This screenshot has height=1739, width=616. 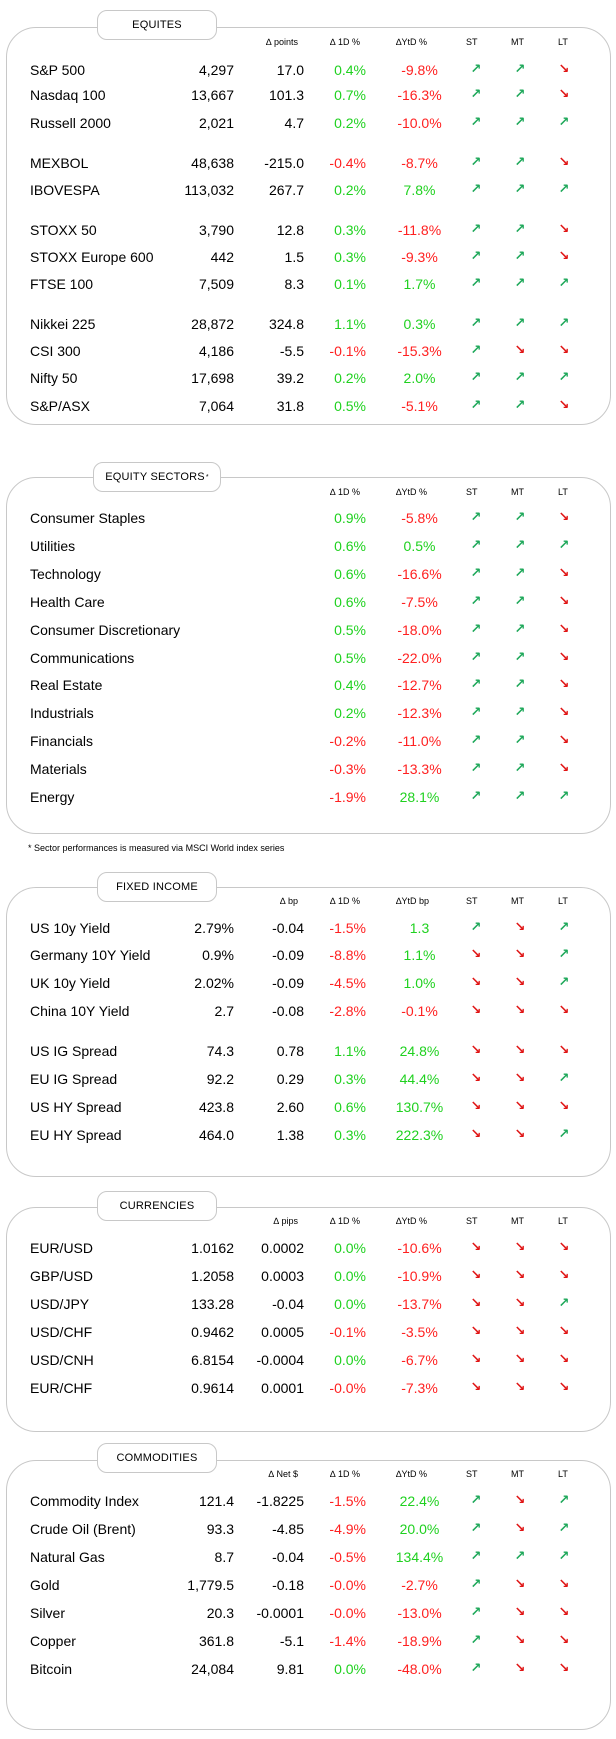 What do you see at coordinates (286, 95) in the screenshot?
I see `row-change: 101.3` at bounding box center [286, 95].